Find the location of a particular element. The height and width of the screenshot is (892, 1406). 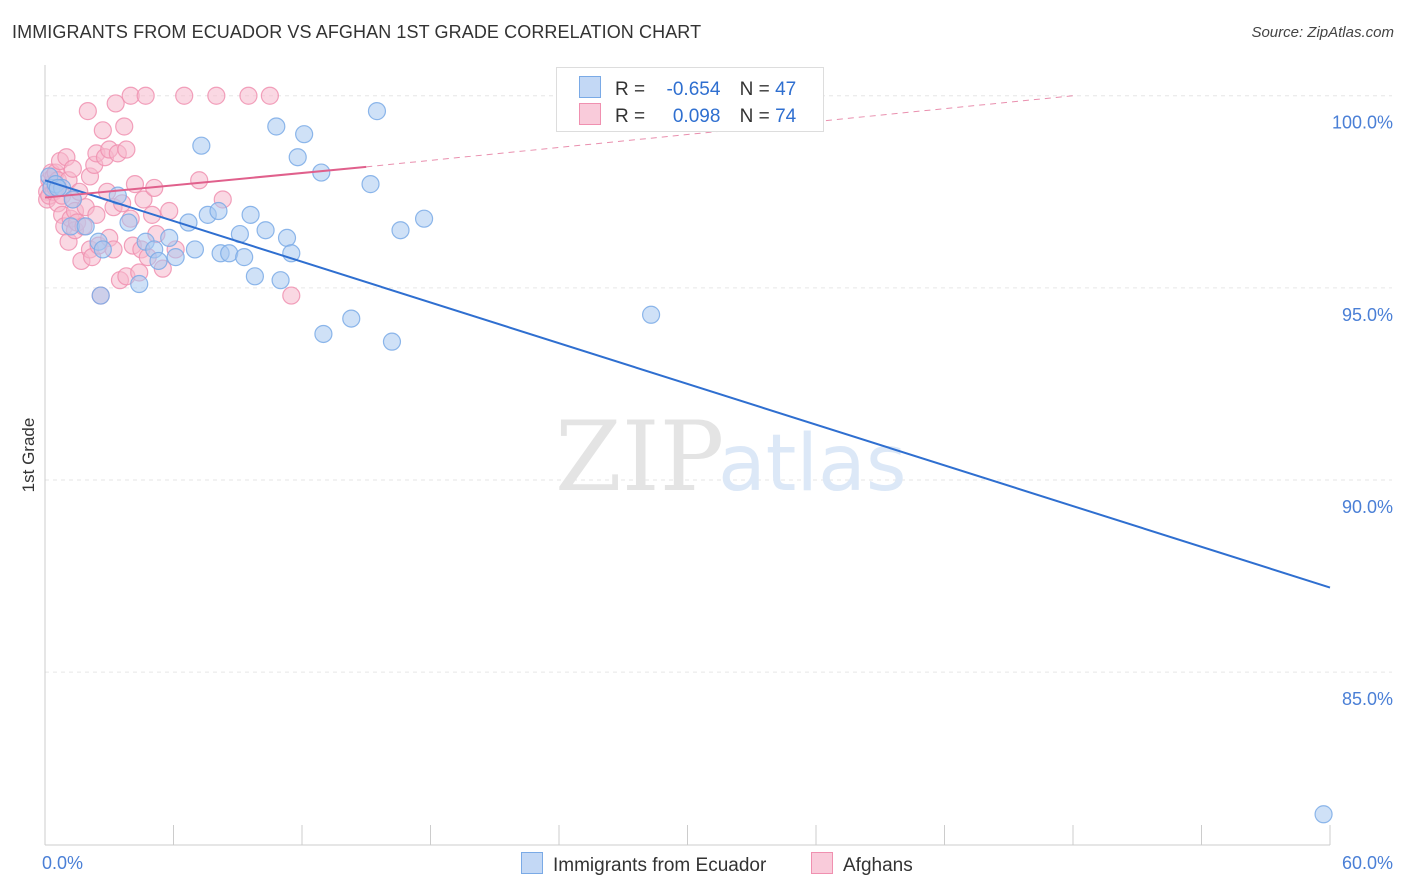

bottom-legend-swatch-ecuador is located at coordinates (532, 863).